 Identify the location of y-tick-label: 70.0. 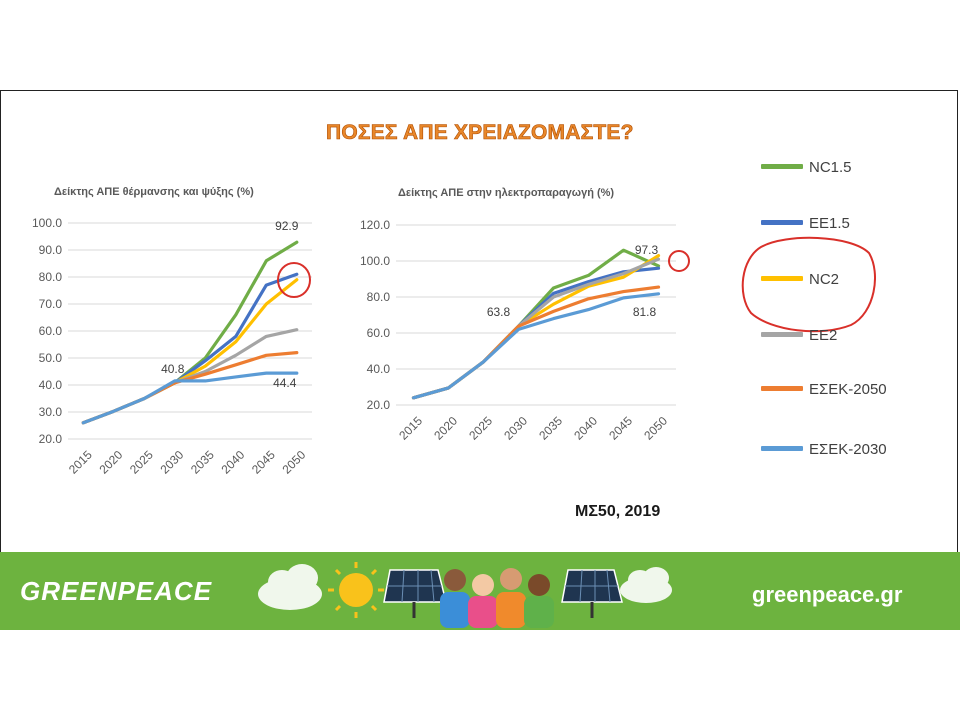
(51, 304).